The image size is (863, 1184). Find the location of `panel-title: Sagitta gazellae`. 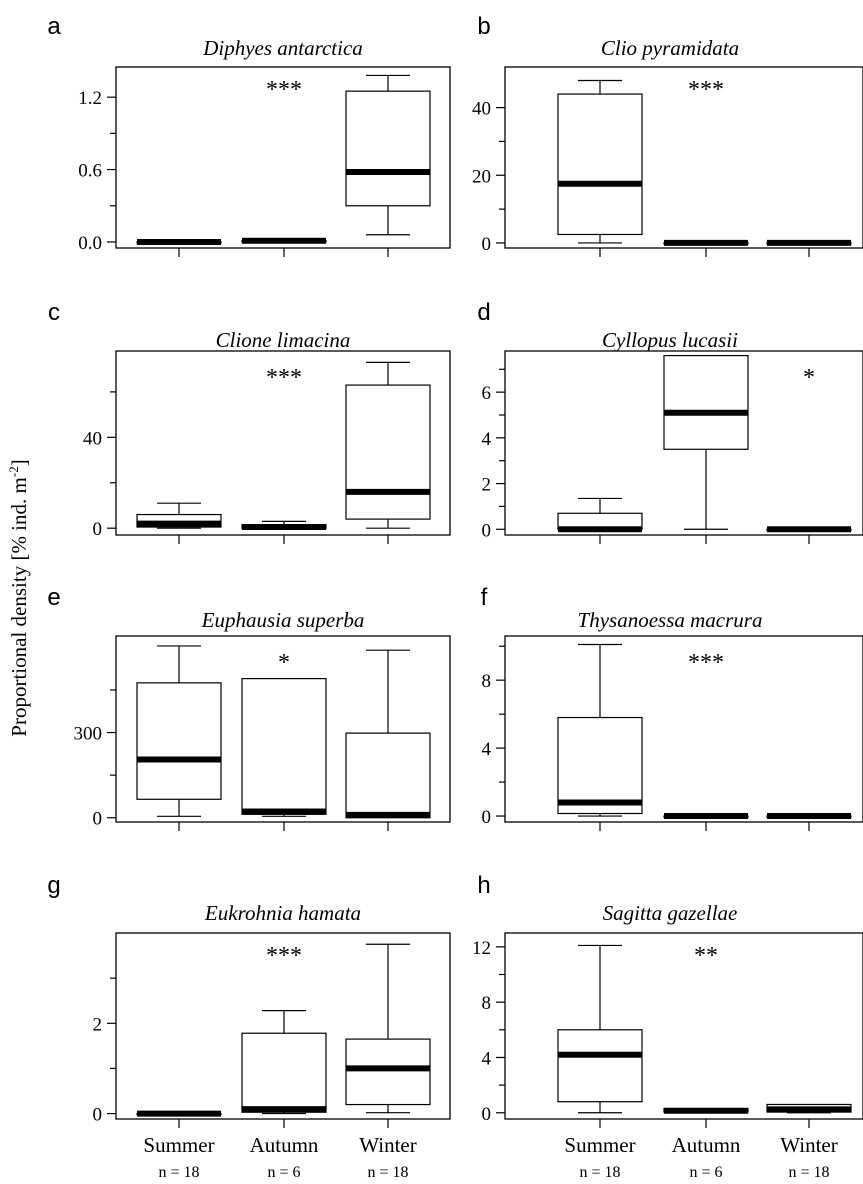

panel-title: Sagitta gazellae is located at coordinates (670, 913).